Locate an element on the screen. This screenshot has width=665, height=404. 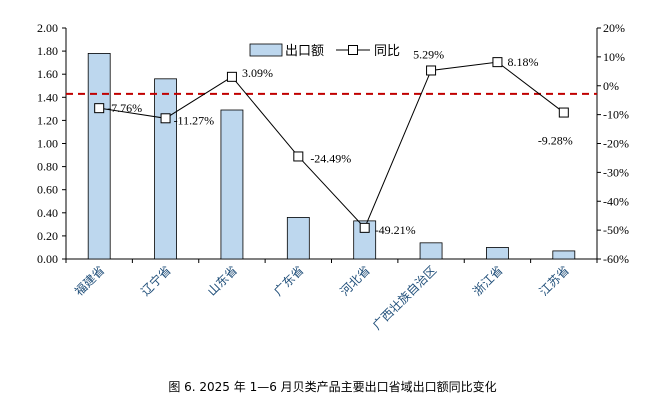
category-label-6: 浙江省 is located at coordinates (487, 280).